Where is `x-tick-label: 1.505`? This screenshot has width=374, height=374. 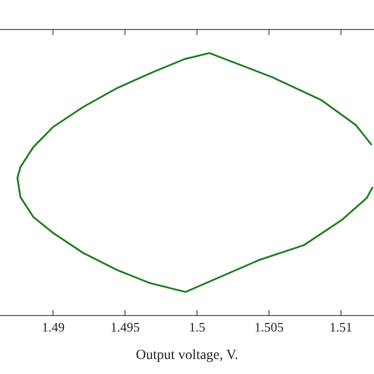 x-tick-label: 1.505 is located at coordinates (269, 327).